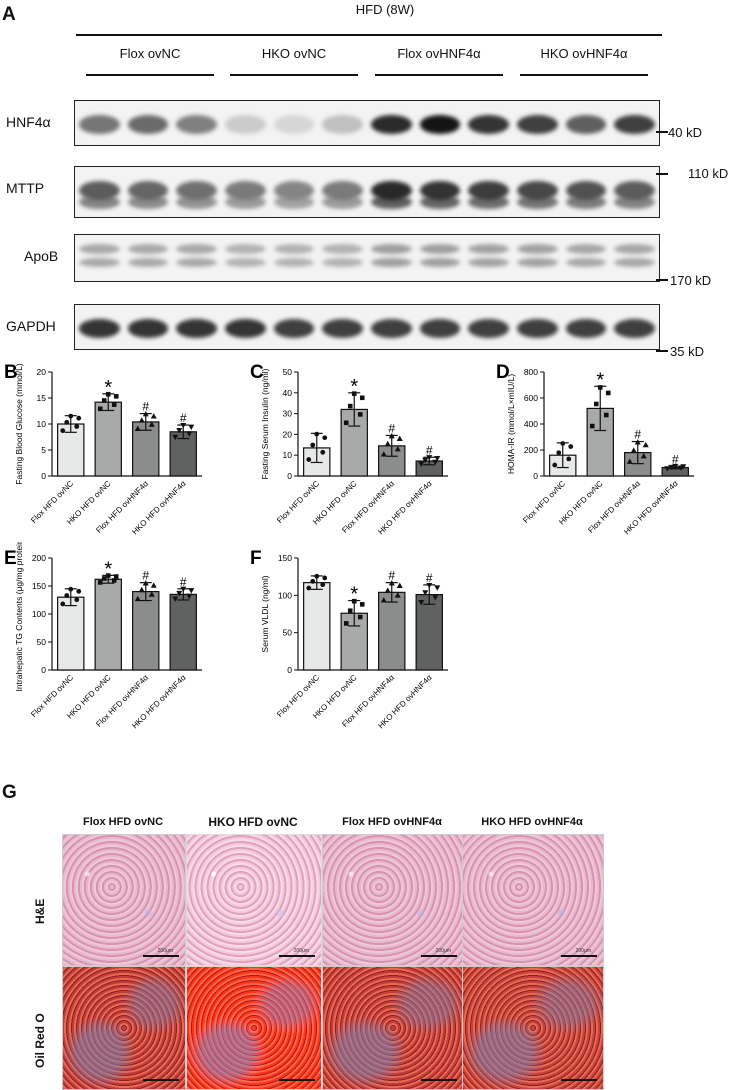  I want to click on histo-col-label-3: Flox HFD ovHNF4α, so click(392, 822).